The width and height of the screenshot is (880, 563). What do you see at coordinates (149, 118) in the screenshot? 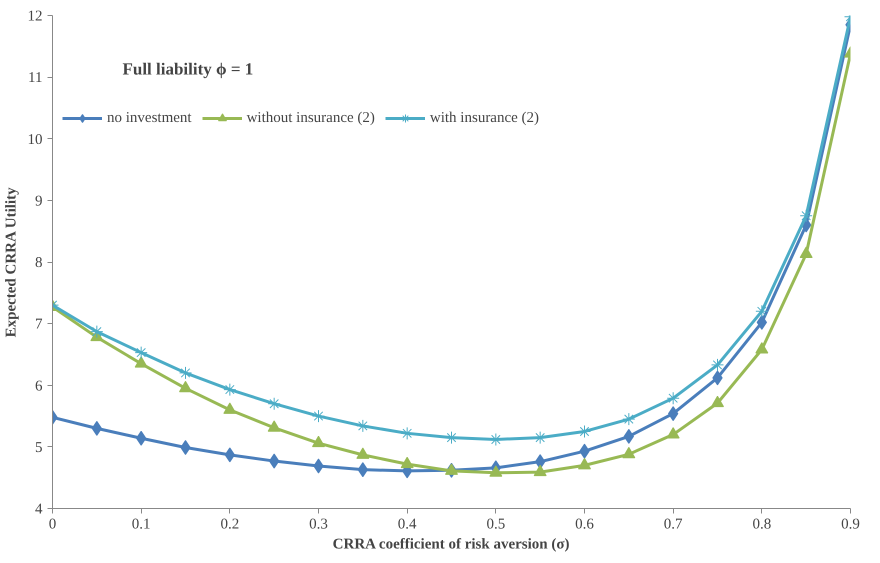
I see `legend-label: no investment` at bounding box center [149, 118].